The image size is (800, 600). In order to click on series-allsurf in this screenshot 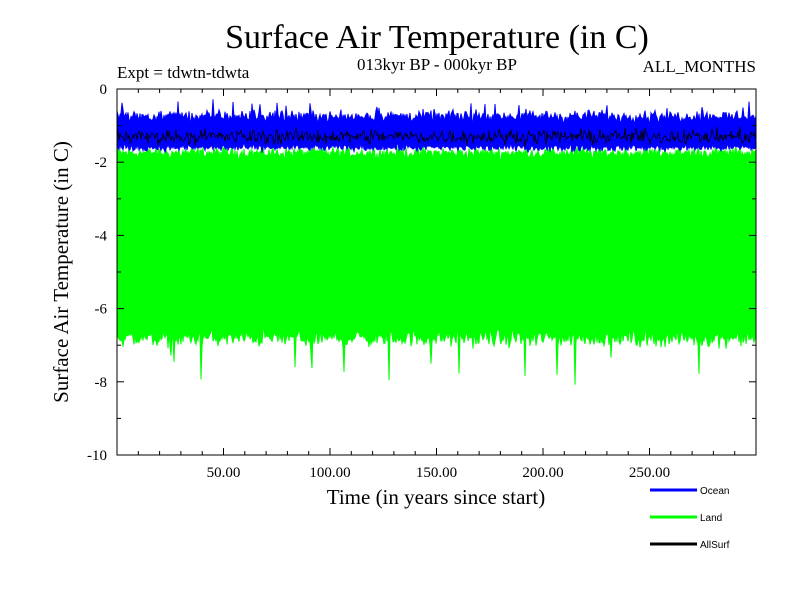, I will do `click(436, 136)`.